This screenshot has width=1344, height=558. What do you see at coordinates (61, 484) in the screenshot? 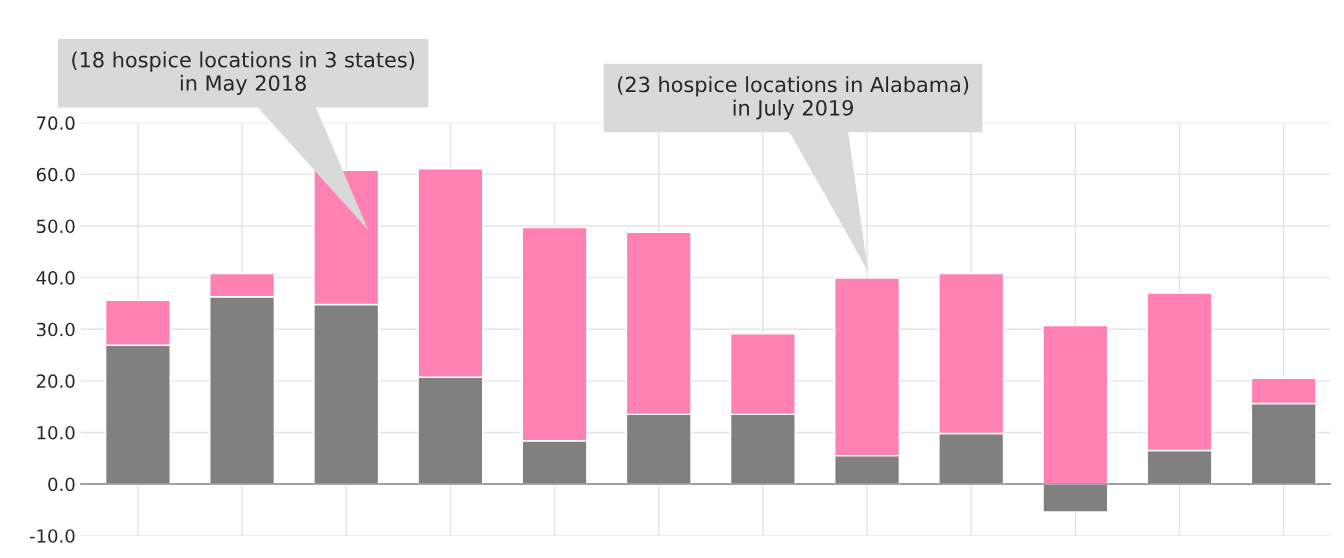
I see `y-tick-label: 0.0` at bounding box center [61, 484].